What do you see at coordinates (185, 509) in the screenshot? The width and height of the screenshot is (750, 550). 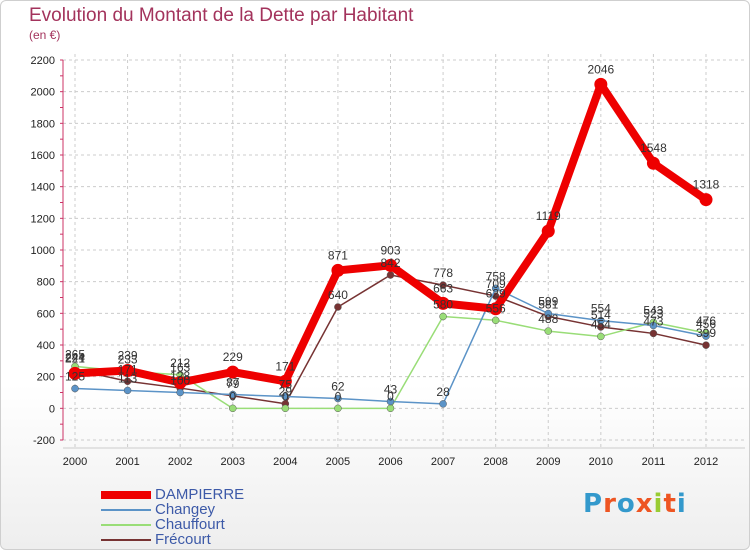 I see `legend-label: Changey` at bounding box center [185, 509].